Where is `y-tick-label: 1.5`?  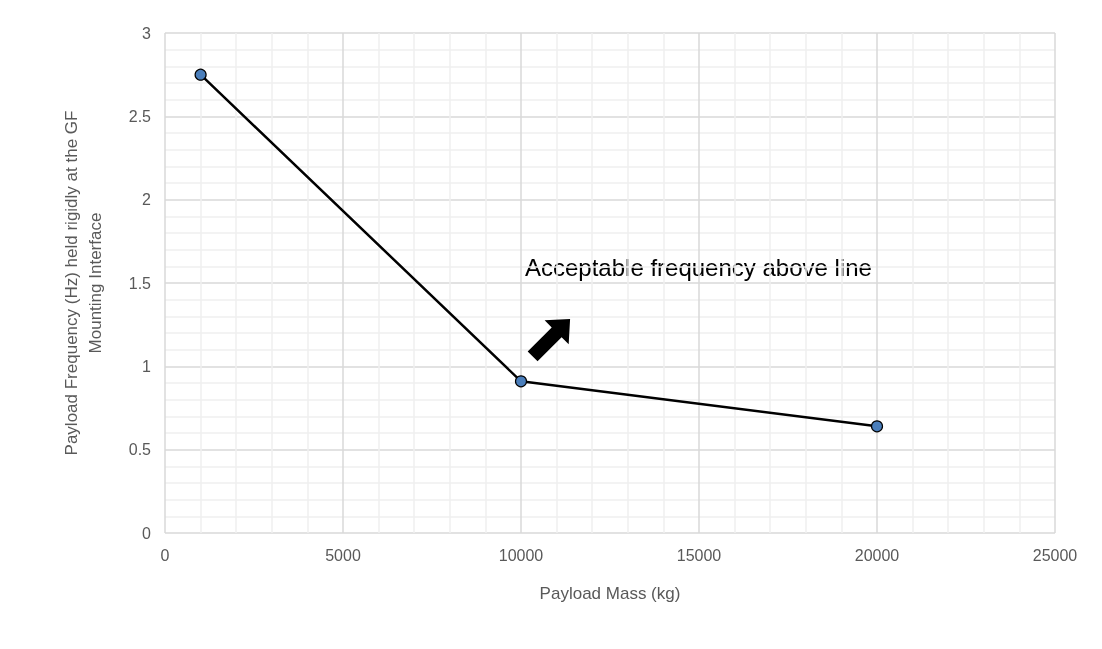
y-tick-label: 1.5 is located at coordinates (140, 283).